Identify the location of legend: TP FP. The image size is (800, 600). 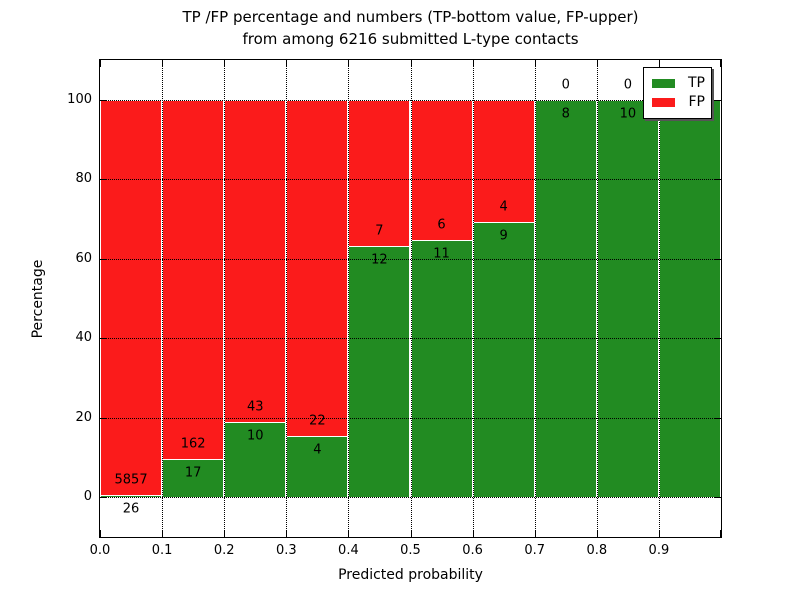
(677, 93).